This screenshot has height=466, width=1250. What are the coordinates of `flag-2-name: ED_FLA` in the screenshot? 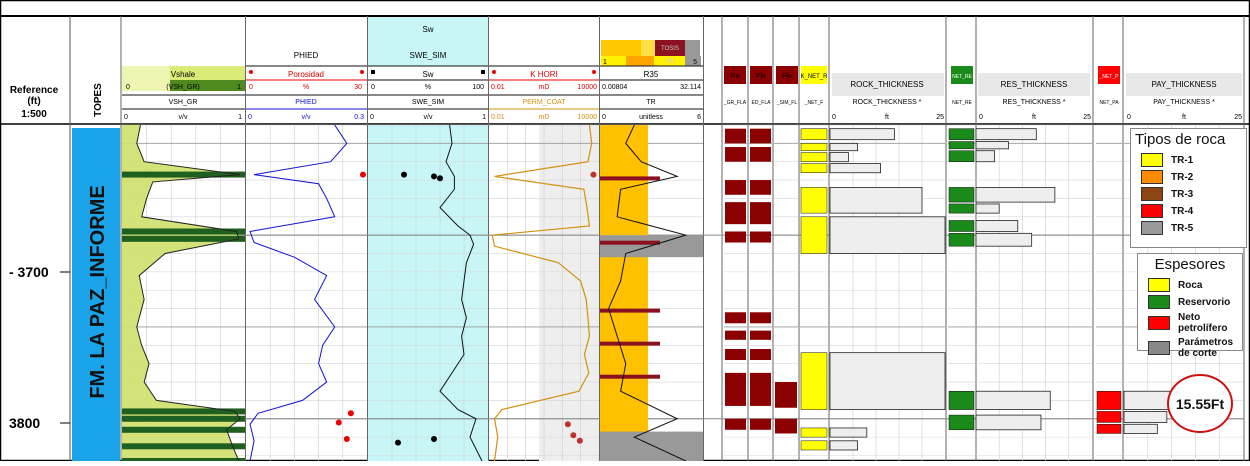 It's located at (762, 103).